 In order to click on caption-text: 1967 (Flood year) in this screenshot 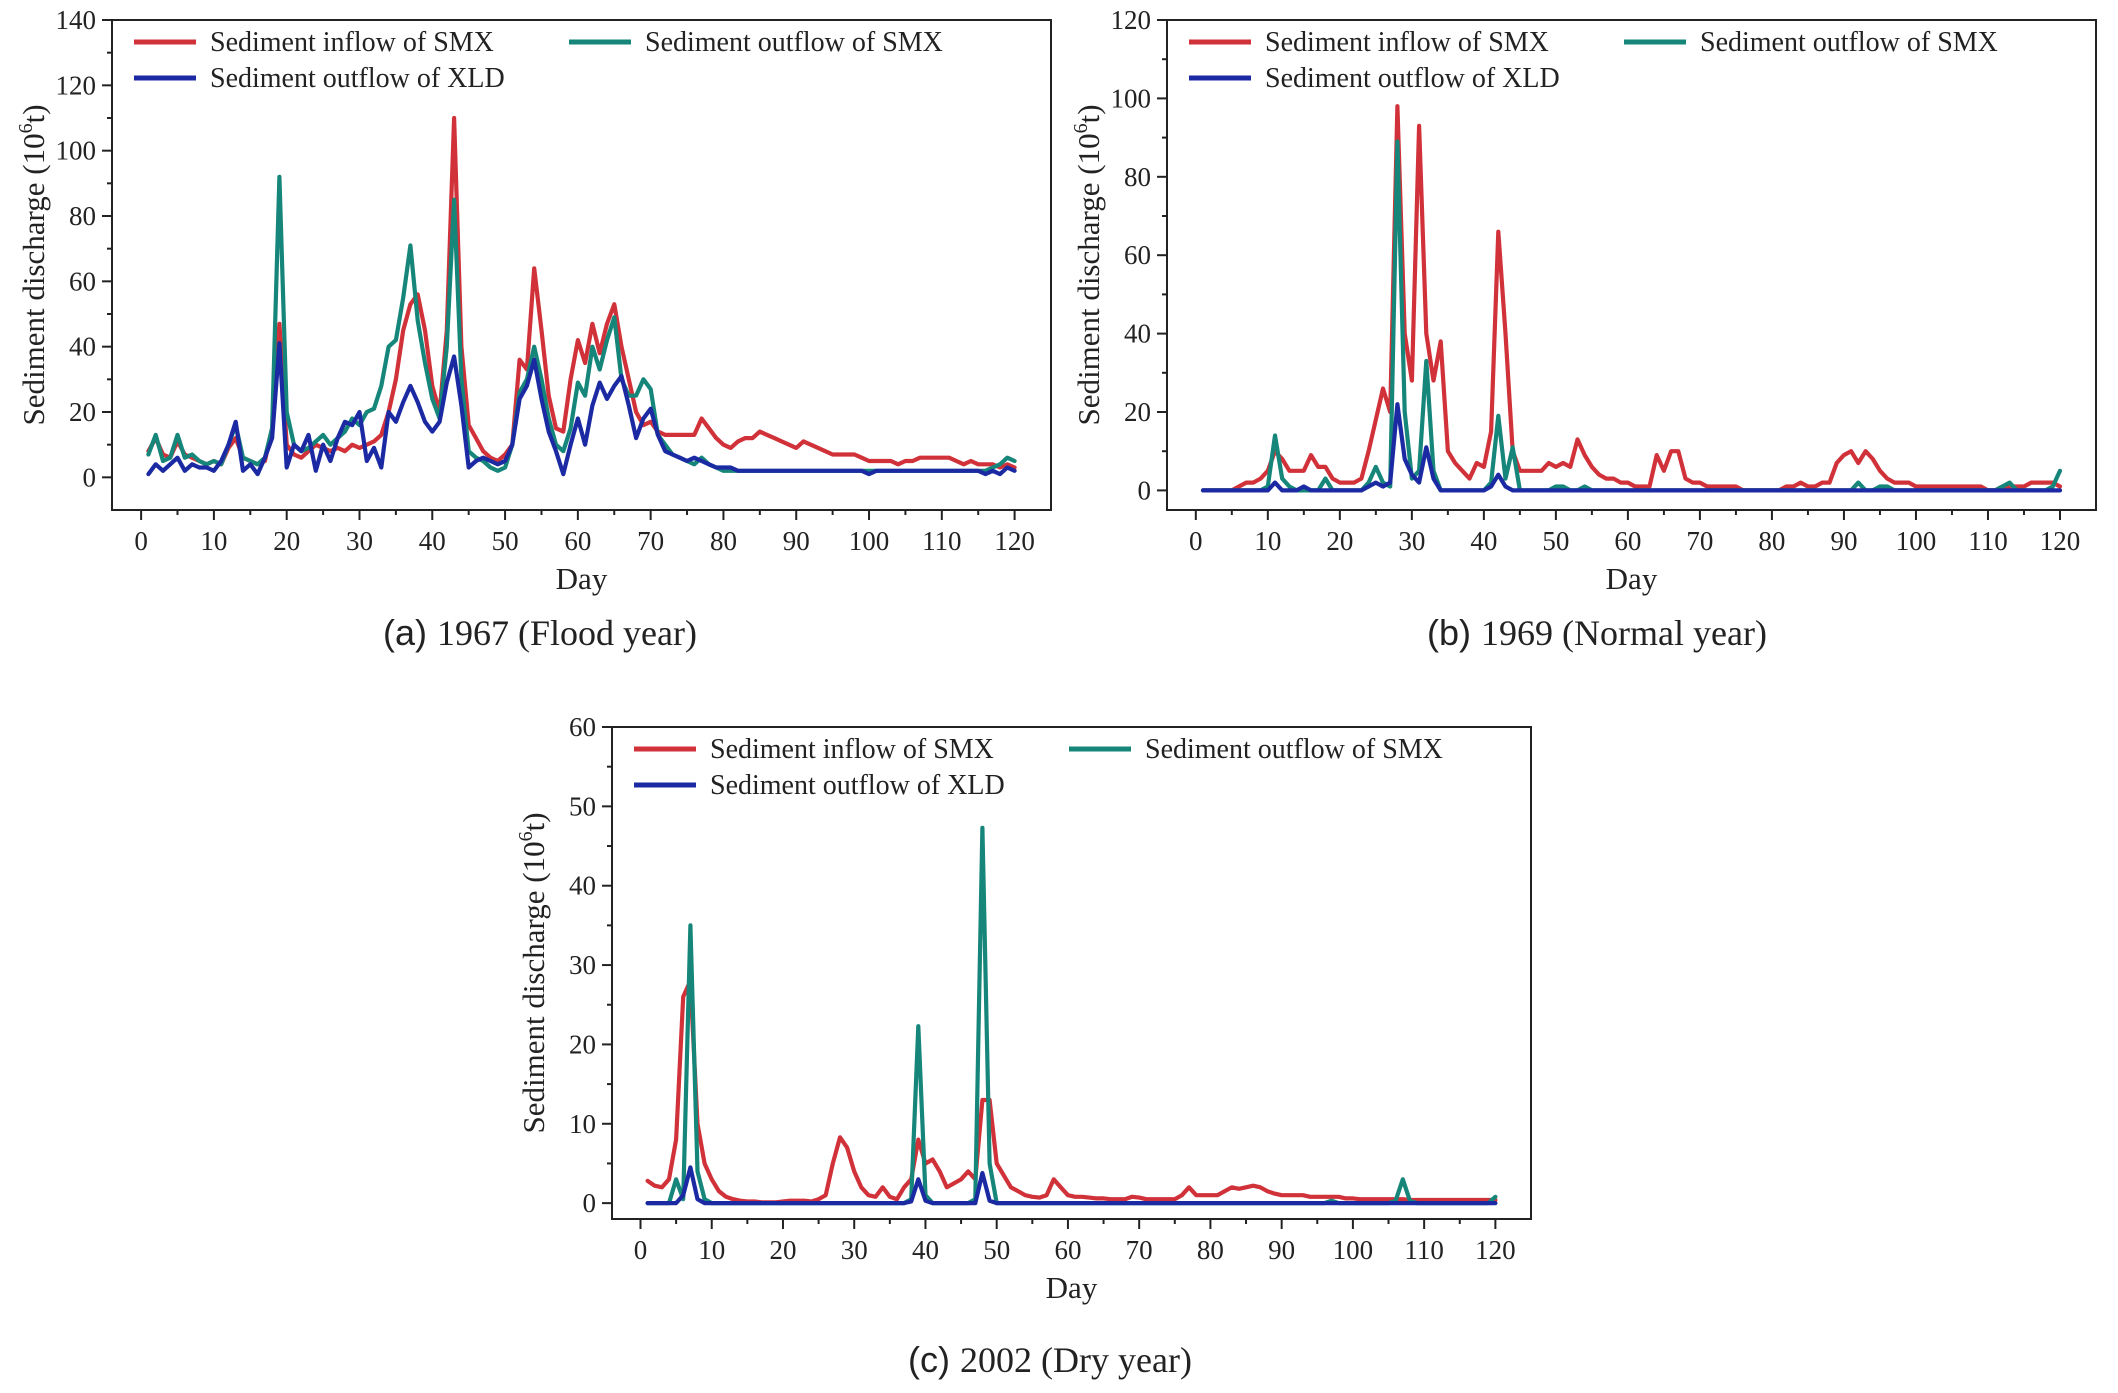, I will do `click(567, 633)`.